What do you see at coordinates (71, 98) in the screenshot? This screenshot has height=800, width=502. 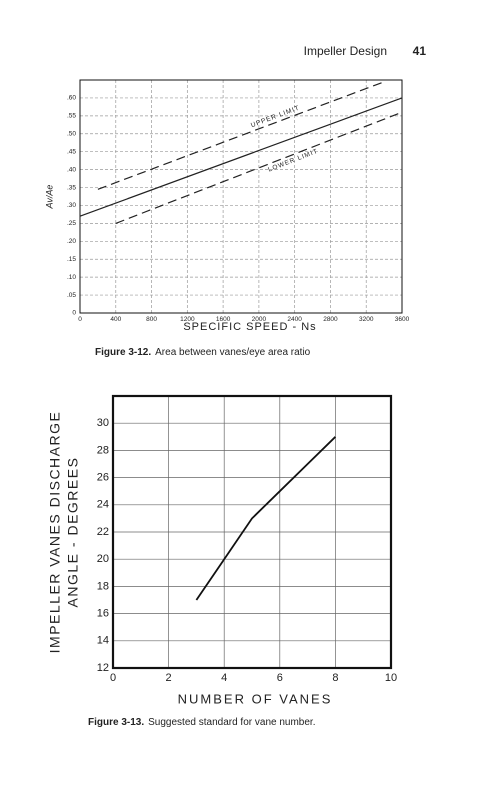 I see `y-tick-label: .60` at bounding box center [71, 98].